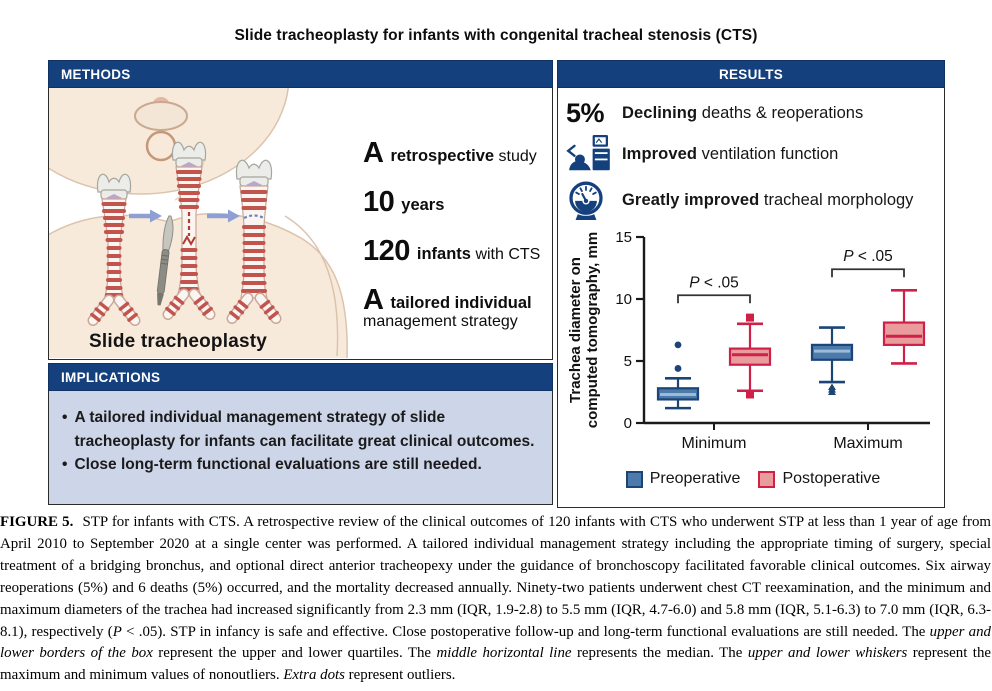 Image resolution: width=992 pixels, height=691 pixels. Describe the element at coordinates (623, 237) in the screenshot. I see `y-tick-label: 15` at that location.